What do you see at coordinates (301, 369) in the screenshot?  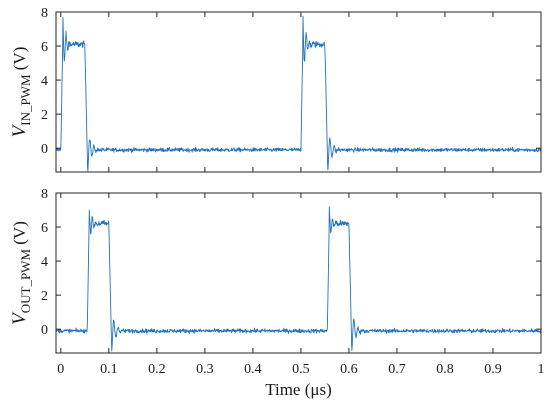 I see `x-tick-label: 0.5` at bounding box center [301, 369].